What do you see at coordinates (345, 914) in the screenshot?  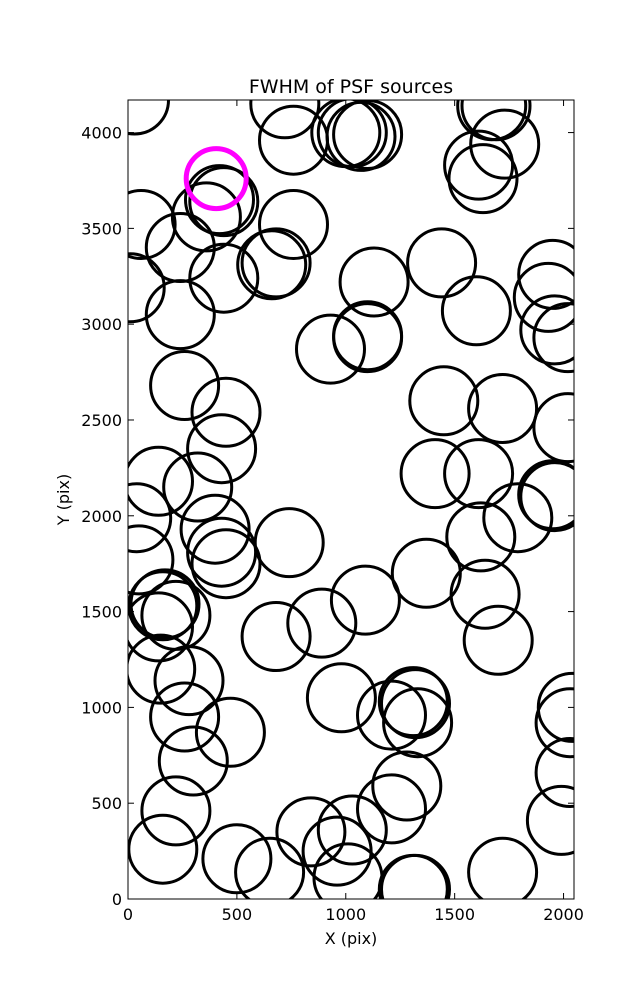 I see `x-tick-label: 1000` at bounding box center [345, 914].